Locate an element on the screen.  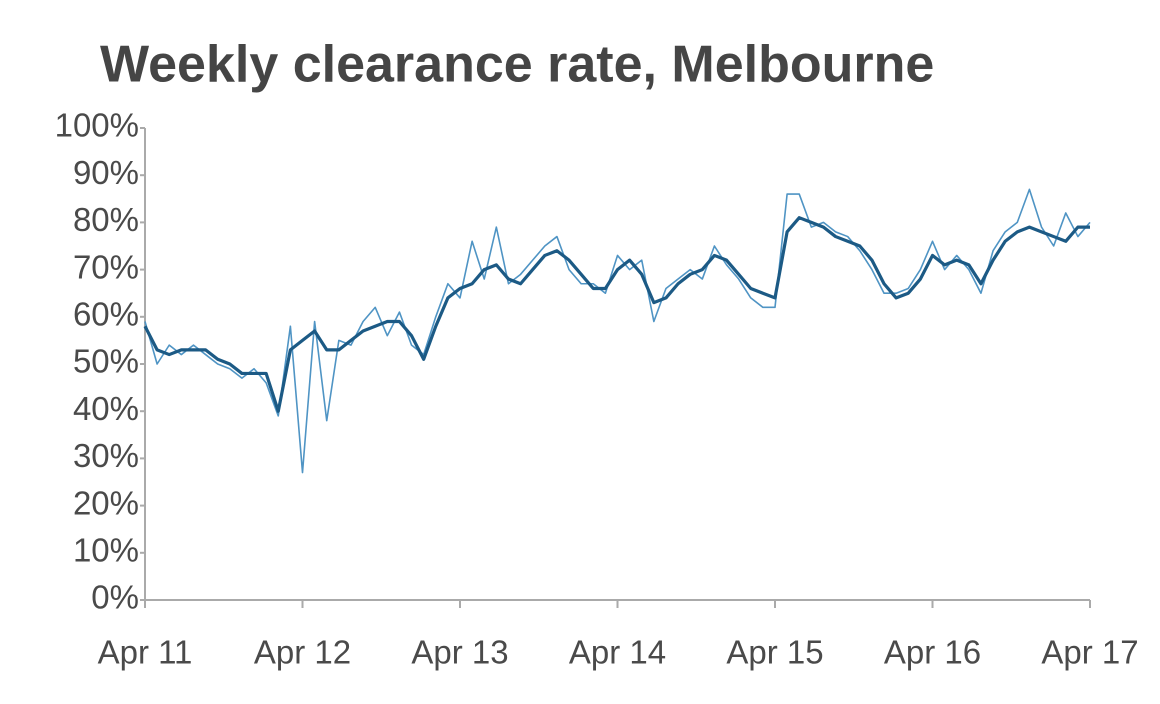
y-tick-label: 10% is located at coordinates (106, 550).